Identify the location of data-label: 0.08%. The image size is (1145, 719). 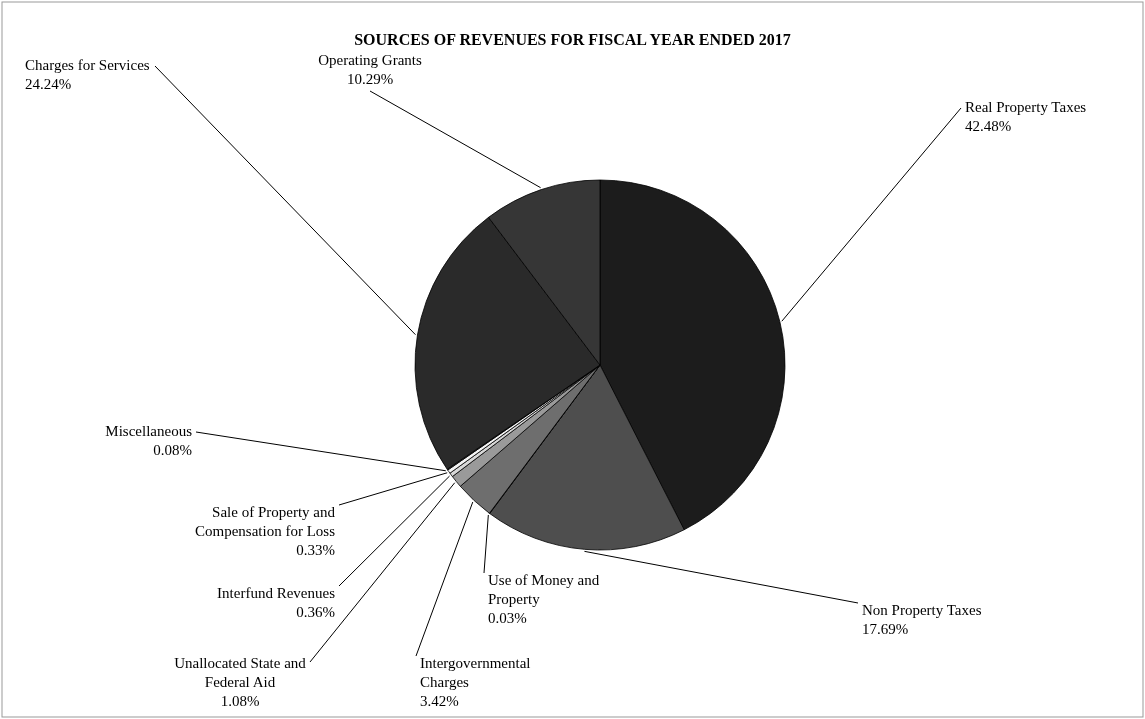
(172, 450).